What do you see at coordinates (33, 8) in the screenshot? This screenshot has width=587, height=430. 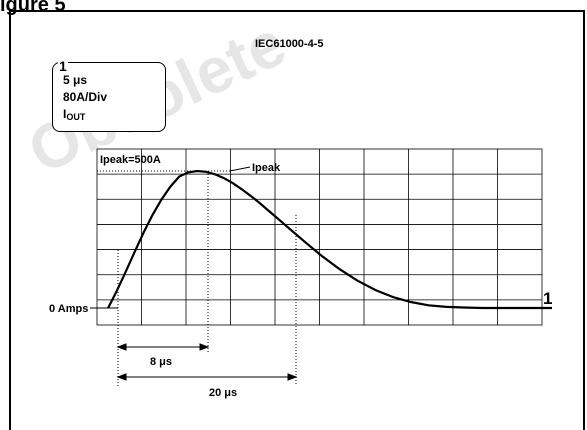 I see `figure-heading: igure 5` at bounding box center [33, 8].